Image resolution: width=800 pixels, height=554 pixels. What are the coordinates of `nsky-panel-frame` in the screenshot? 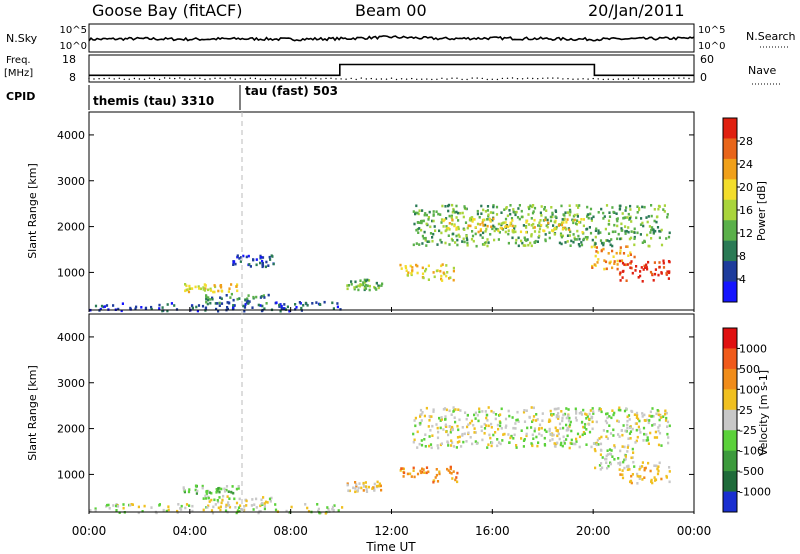 It's located at (391, 38).